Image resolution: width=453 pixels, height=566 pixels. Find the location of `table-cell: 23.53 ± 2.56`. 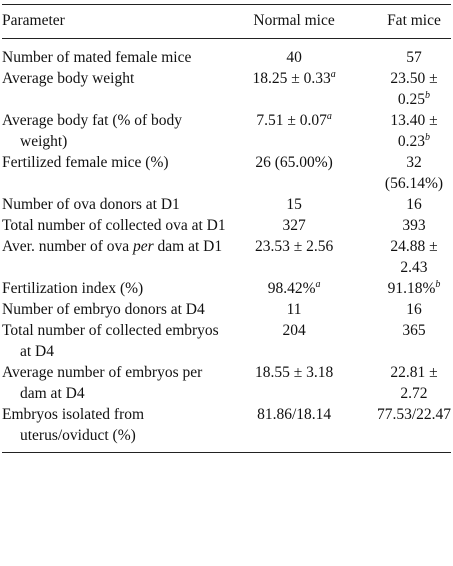

table-cell: 23.53 ± 2.56 is located at coordinates (294, 246).